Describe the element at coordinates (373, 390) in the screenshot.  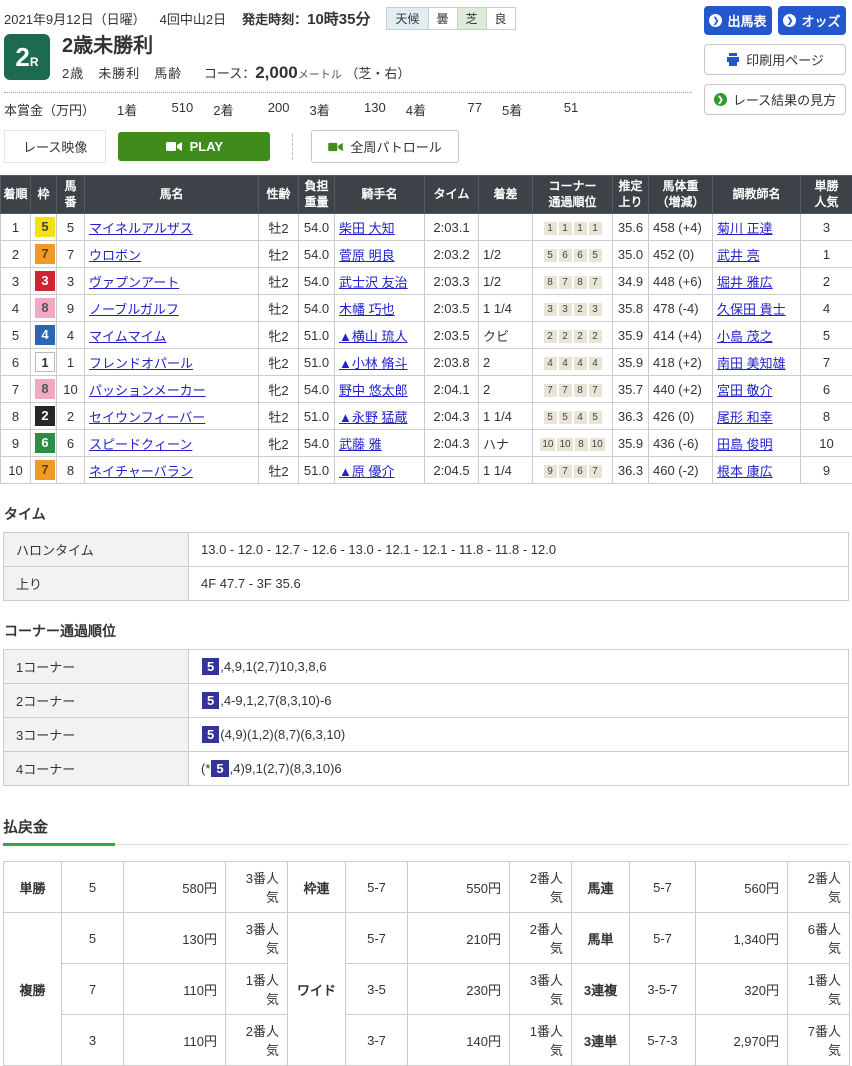
I see `jockey-link: 野中 悠太郎` at that location.